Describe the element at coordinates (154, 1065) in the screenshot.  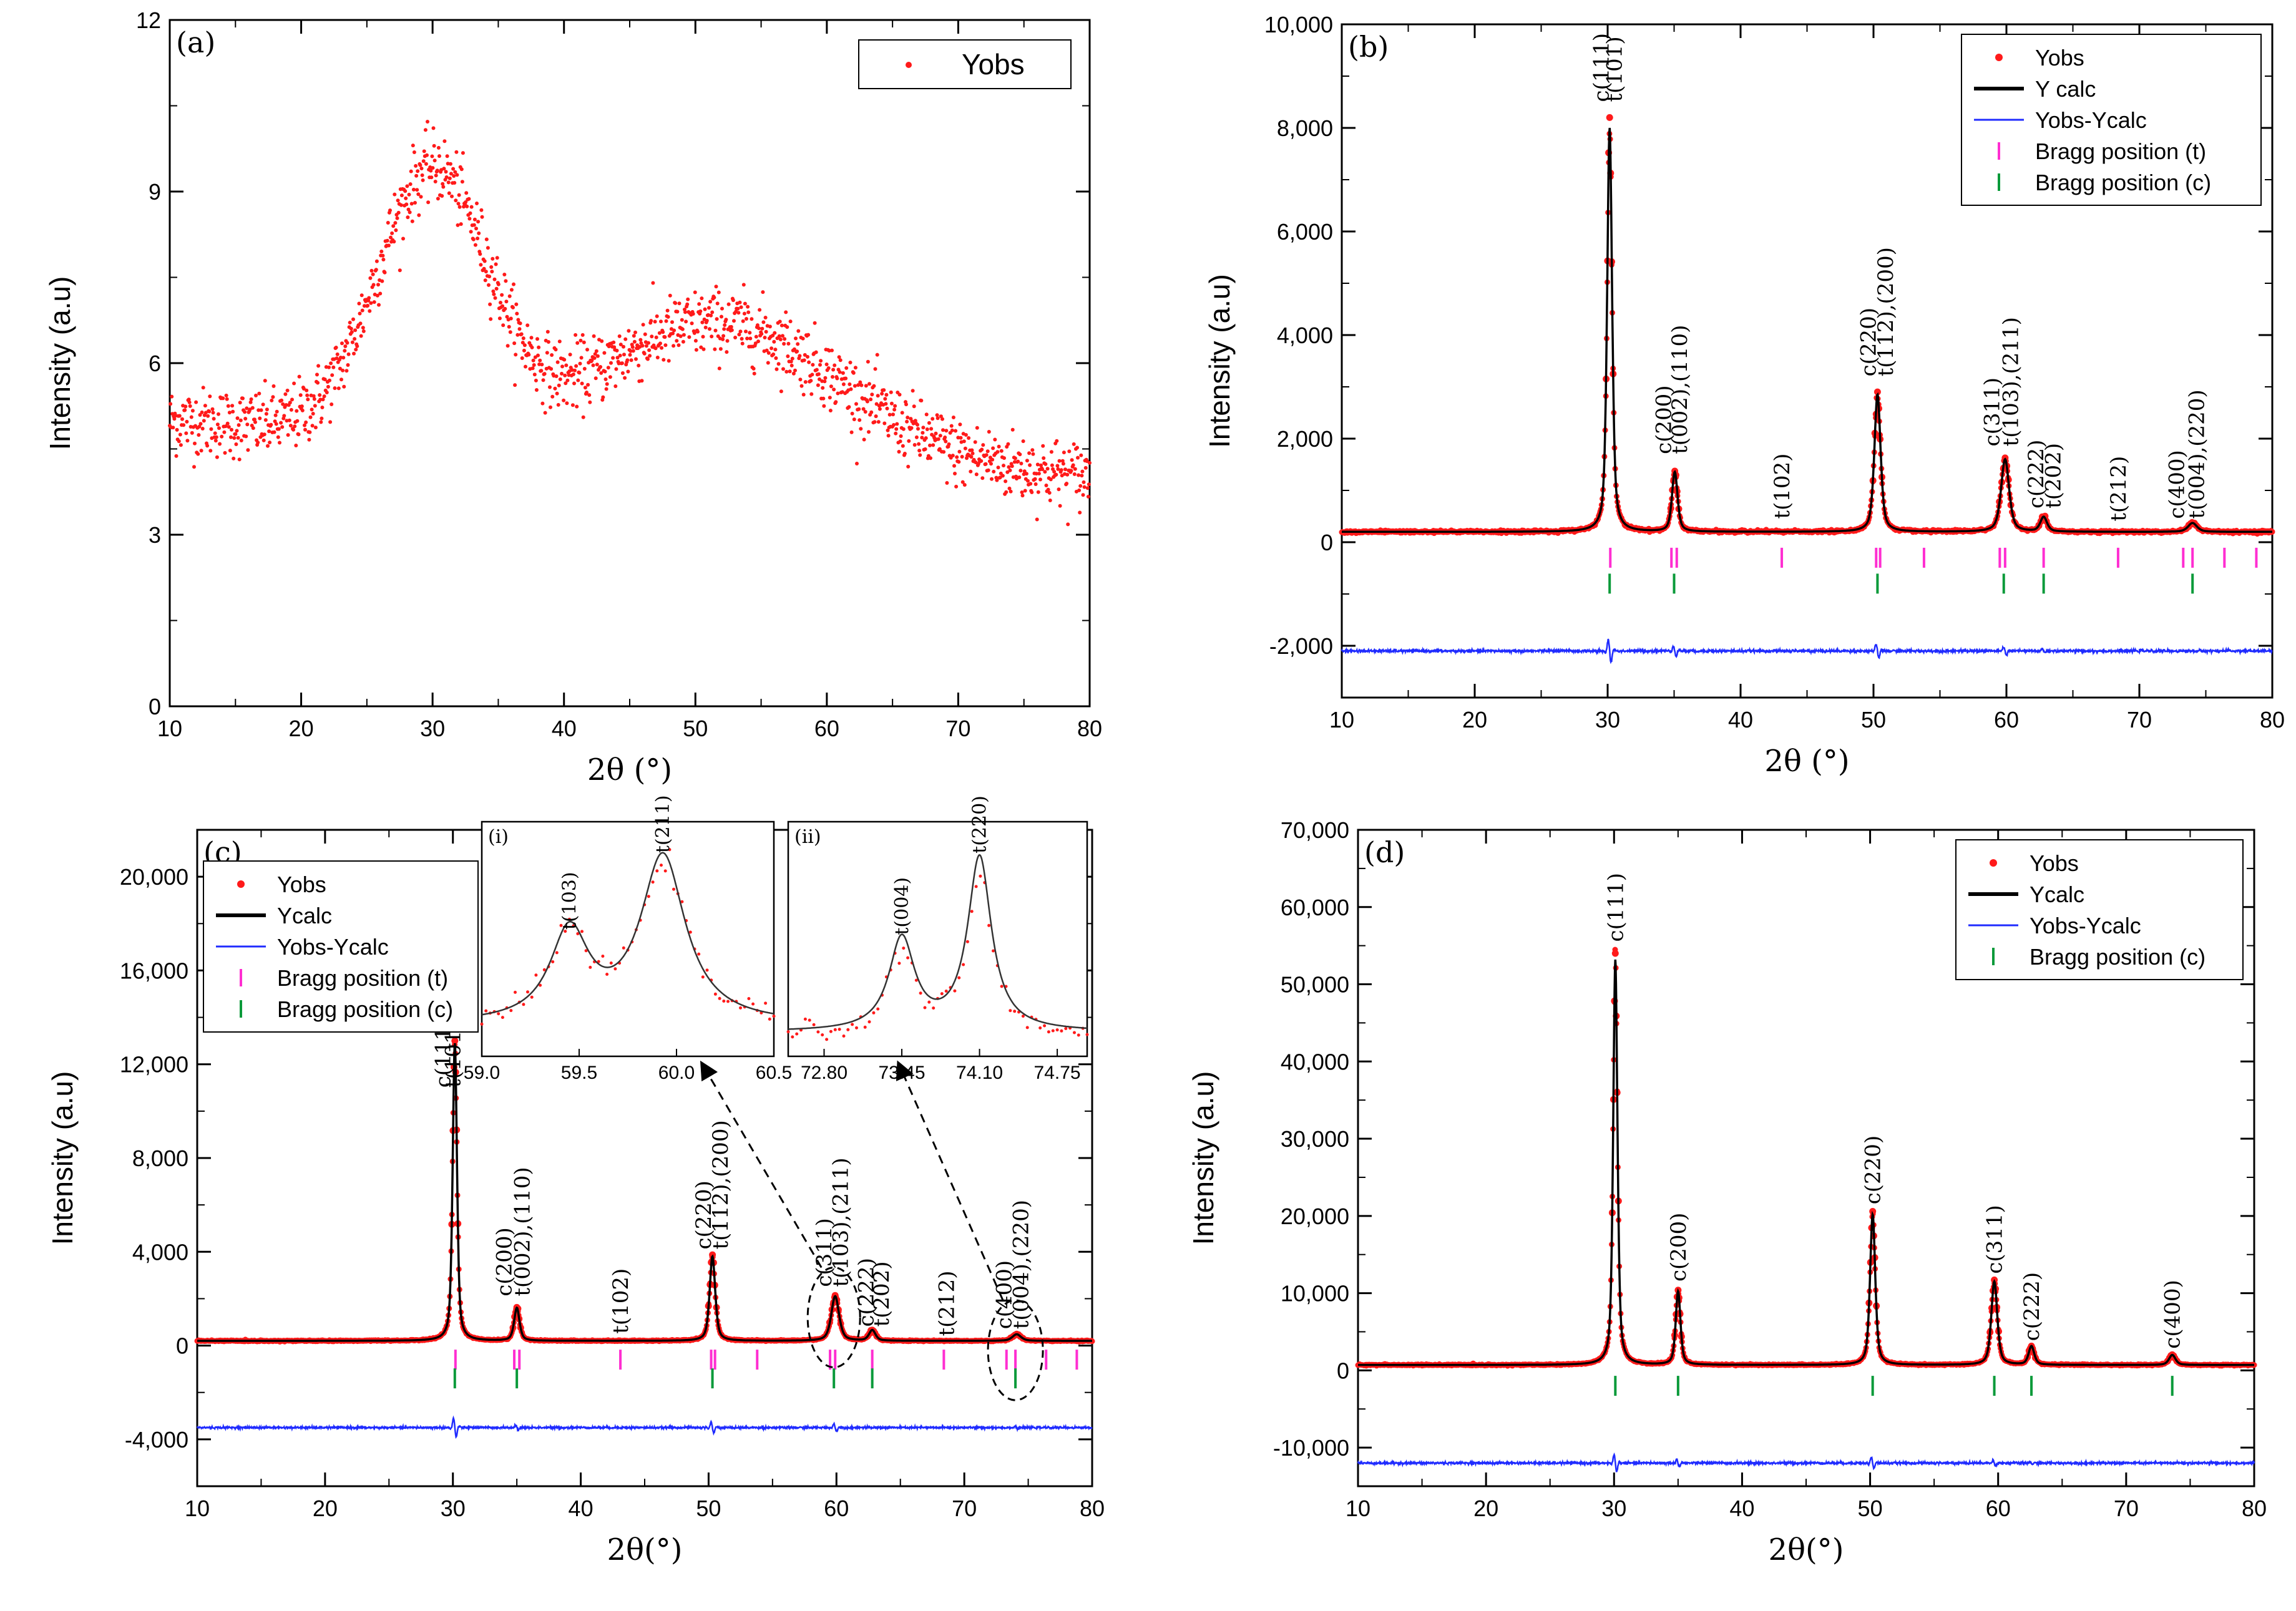
I see `y-tick-label: 12,000` at that location.